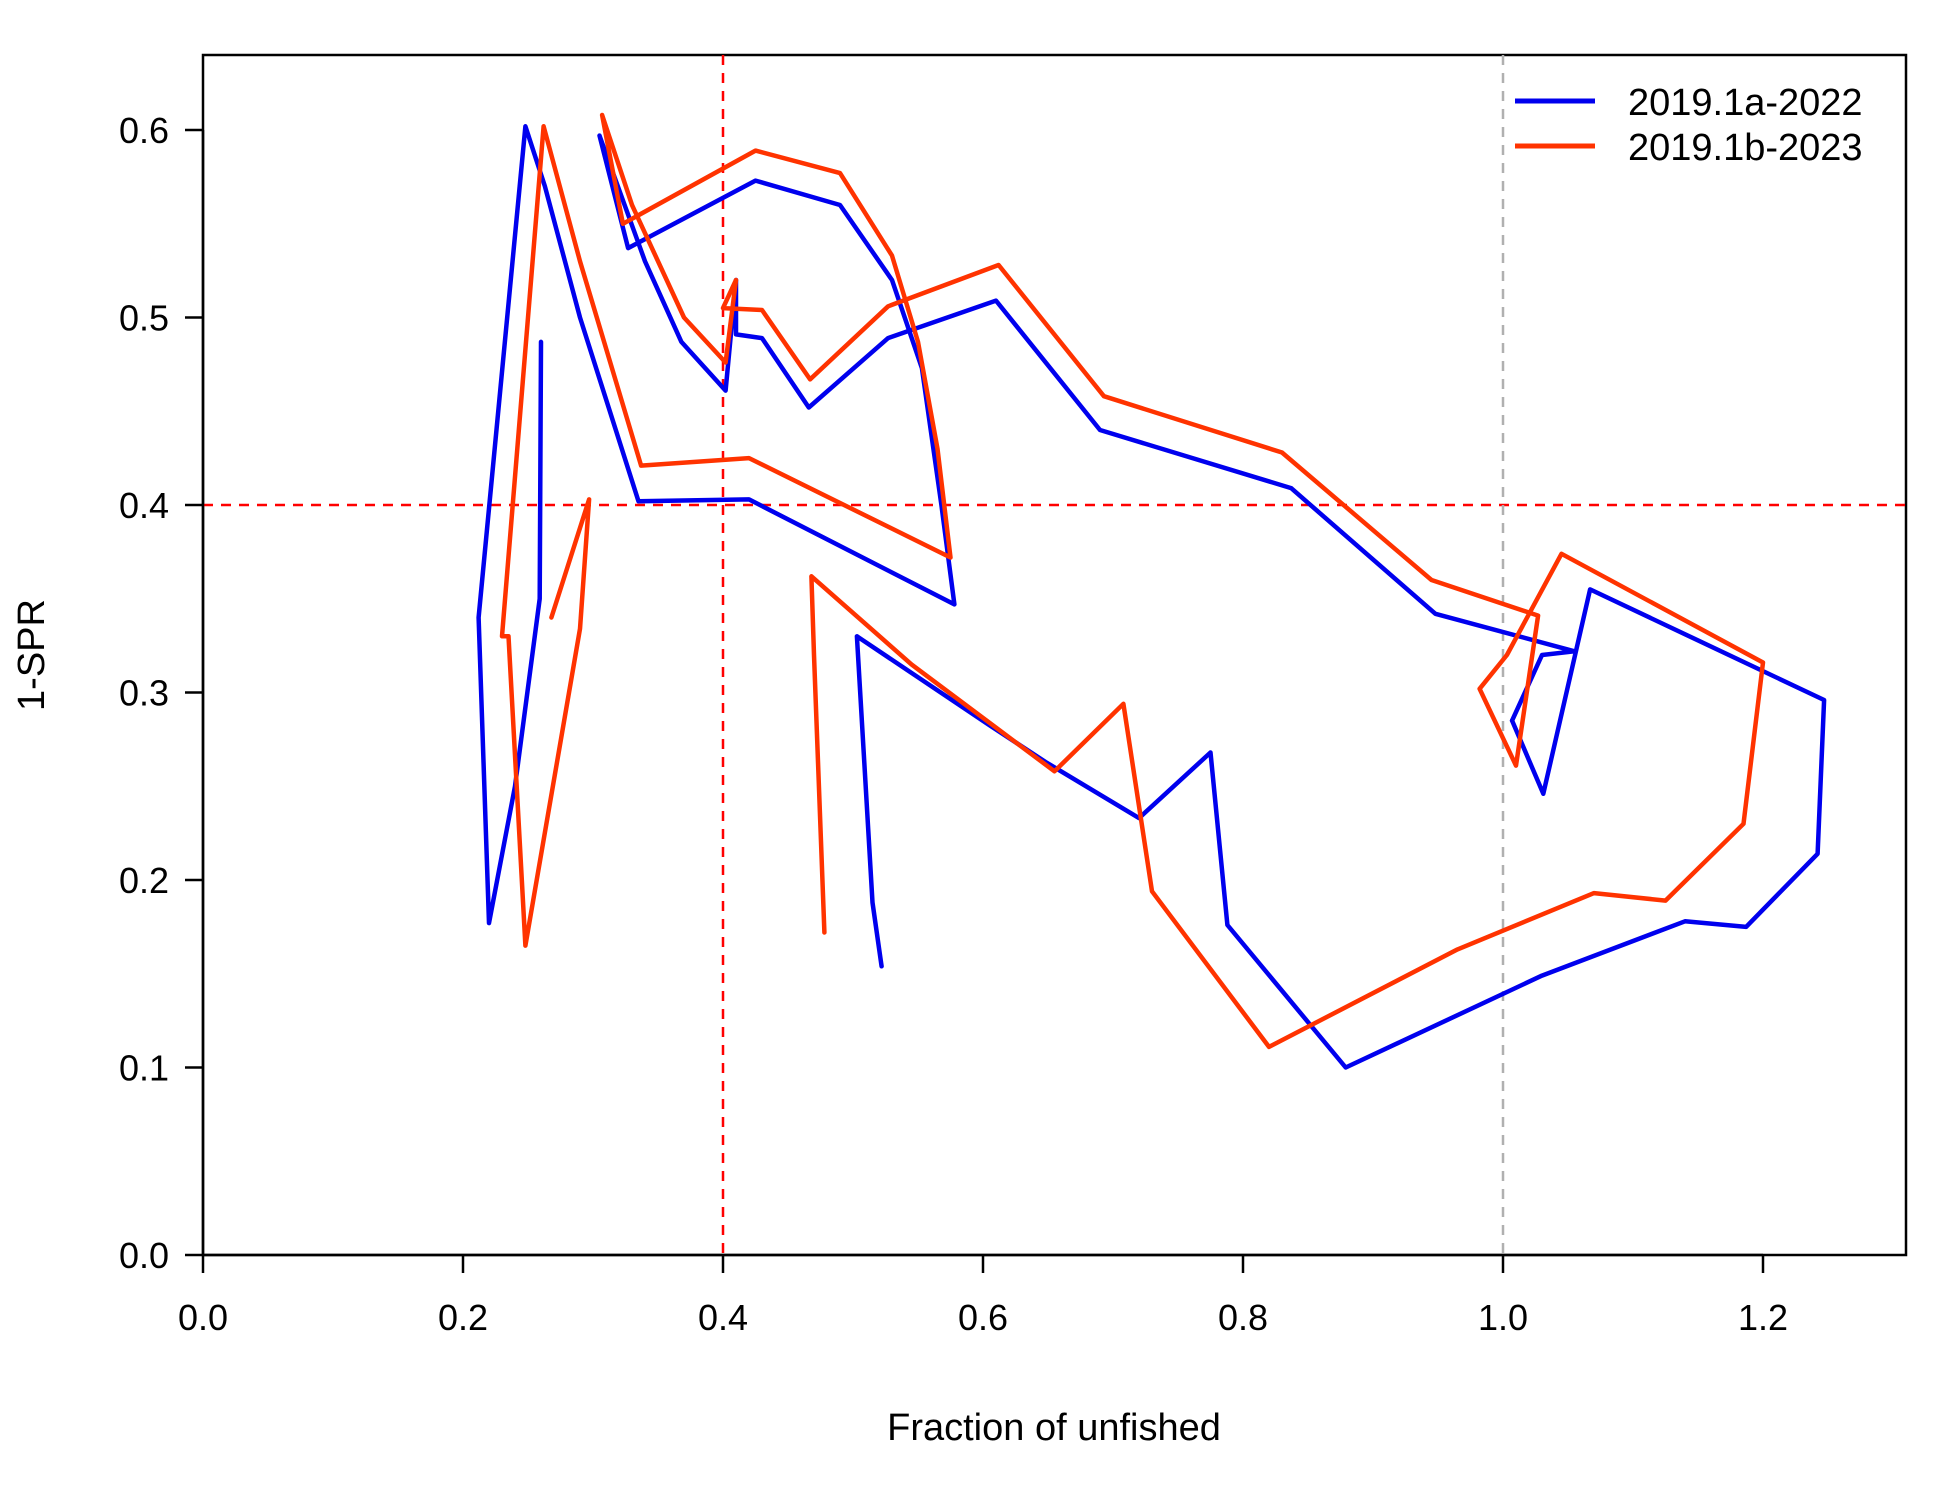  What do you see at coordinates (1745, 148) in the screenshot?
I see `legend-label-series-2: 2019.1b-2023` at bounding box center [1745, 148].